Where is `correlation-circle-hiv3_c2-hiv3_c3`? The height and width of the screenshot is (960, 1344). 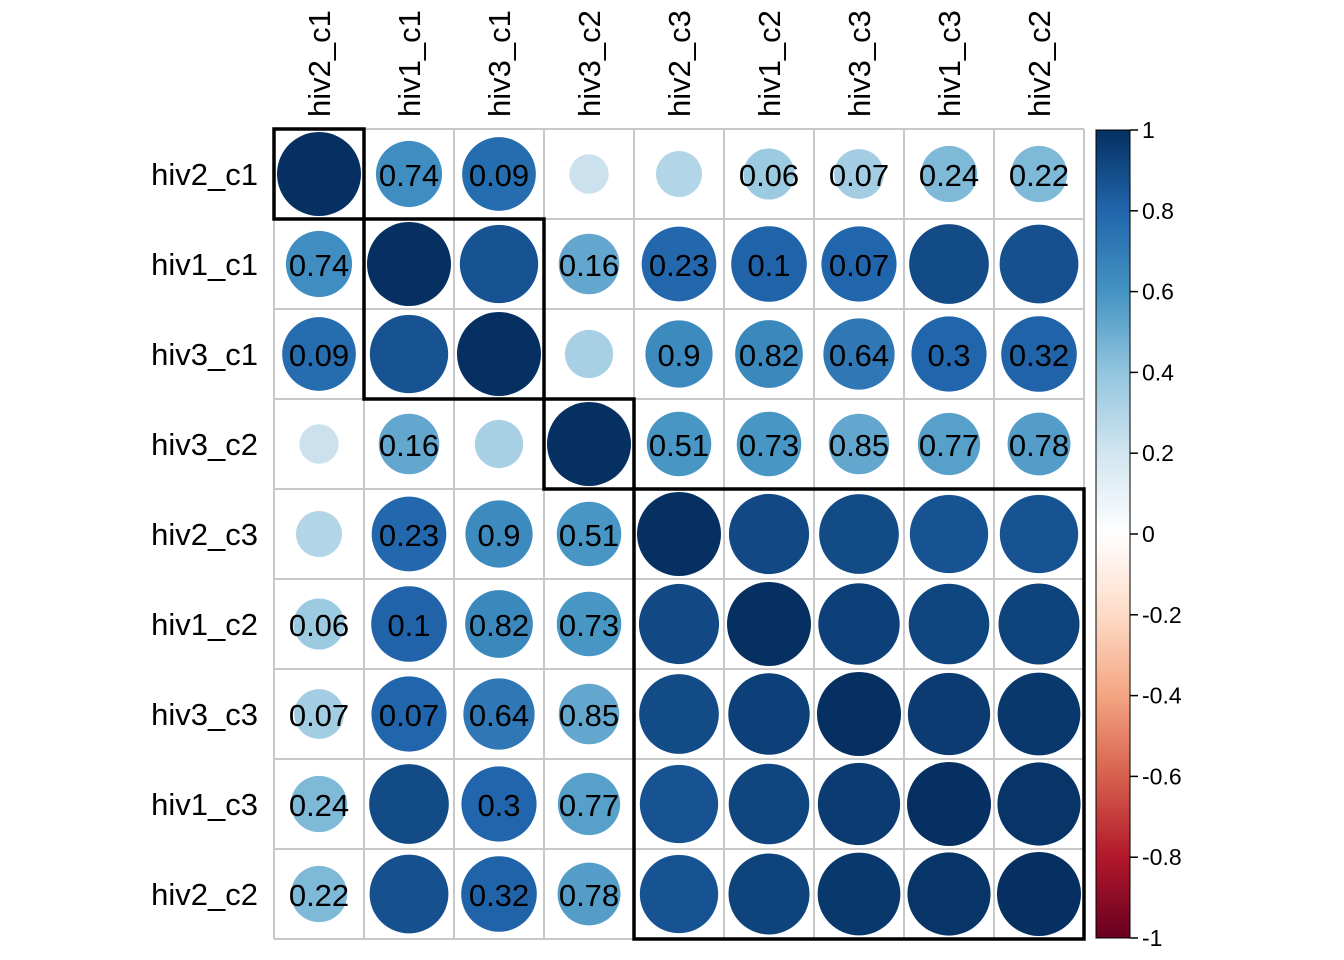
correlation-circle-hiv3_c2-hiv3_c3 is located at coordinates (859, 444).